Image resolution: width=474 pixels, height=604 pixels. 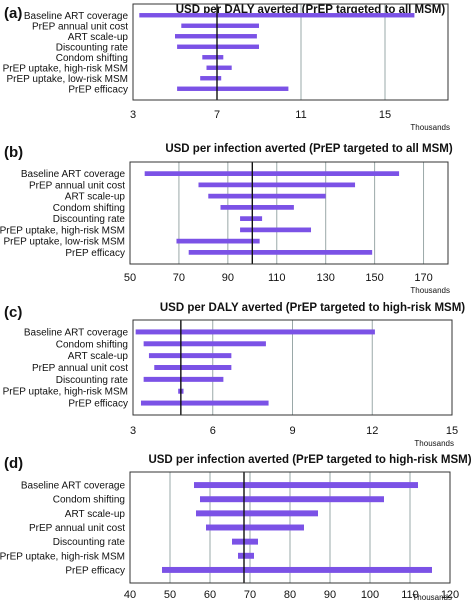 I want to click on tick-label: 100, so click(x=370, y=595).